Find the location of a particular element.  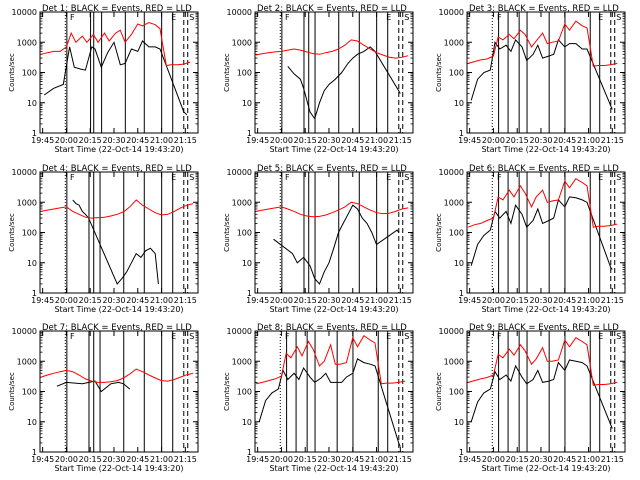

plot-title: Det 3: BLACK = Events, RED = LLD is located at coordinates (544, 9).